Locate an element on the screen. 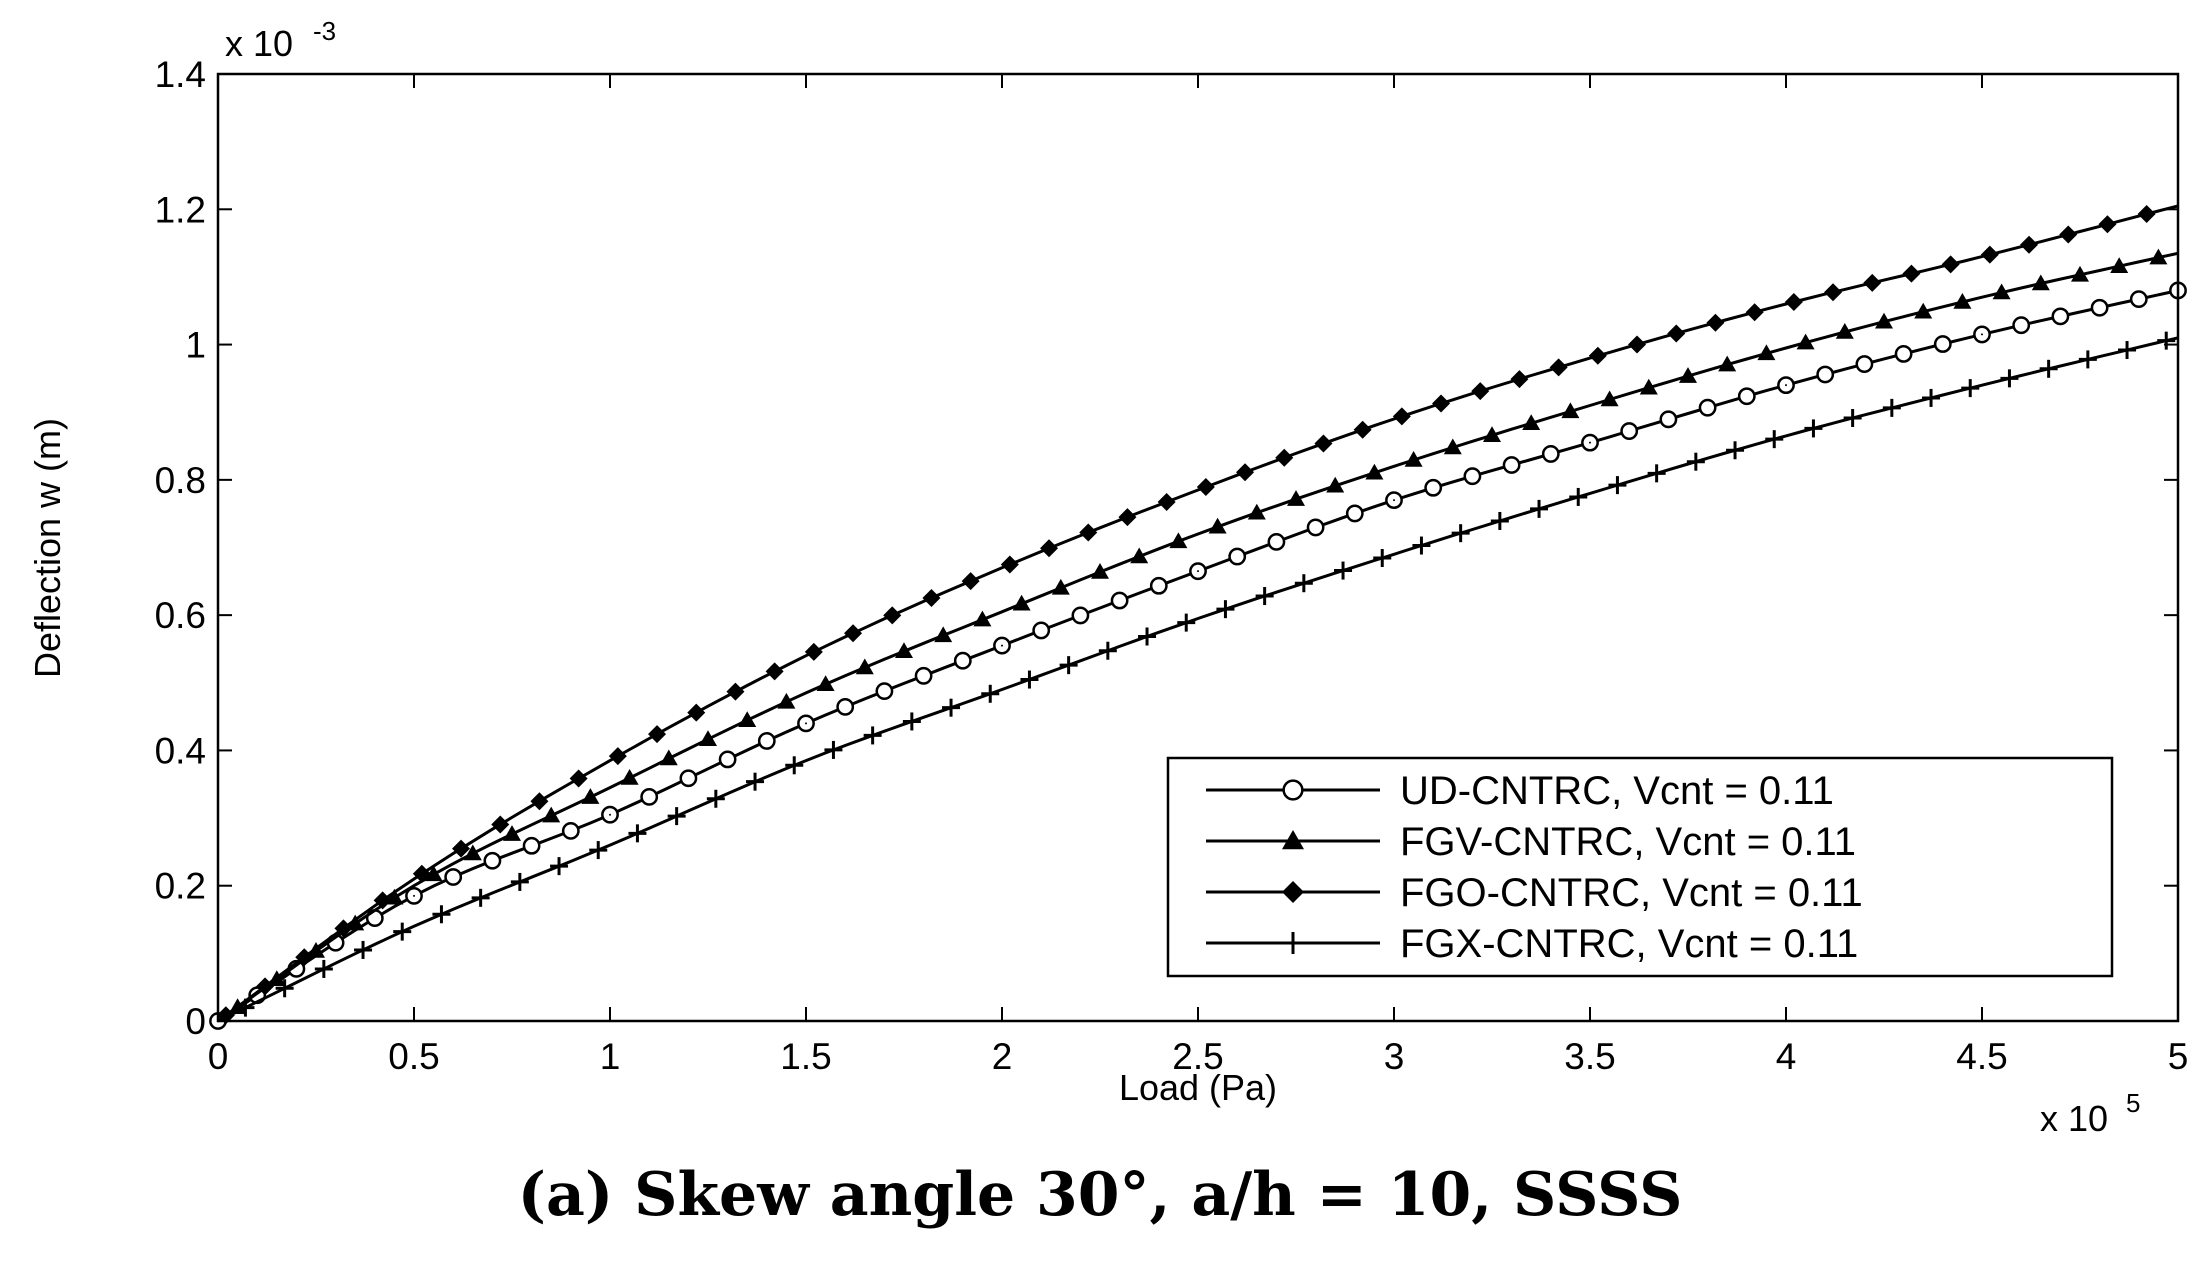 The width and height of the screenshot is (2200, 1261). x-axis-title: Load (Pa) is located at coordinates (1198, 1087).